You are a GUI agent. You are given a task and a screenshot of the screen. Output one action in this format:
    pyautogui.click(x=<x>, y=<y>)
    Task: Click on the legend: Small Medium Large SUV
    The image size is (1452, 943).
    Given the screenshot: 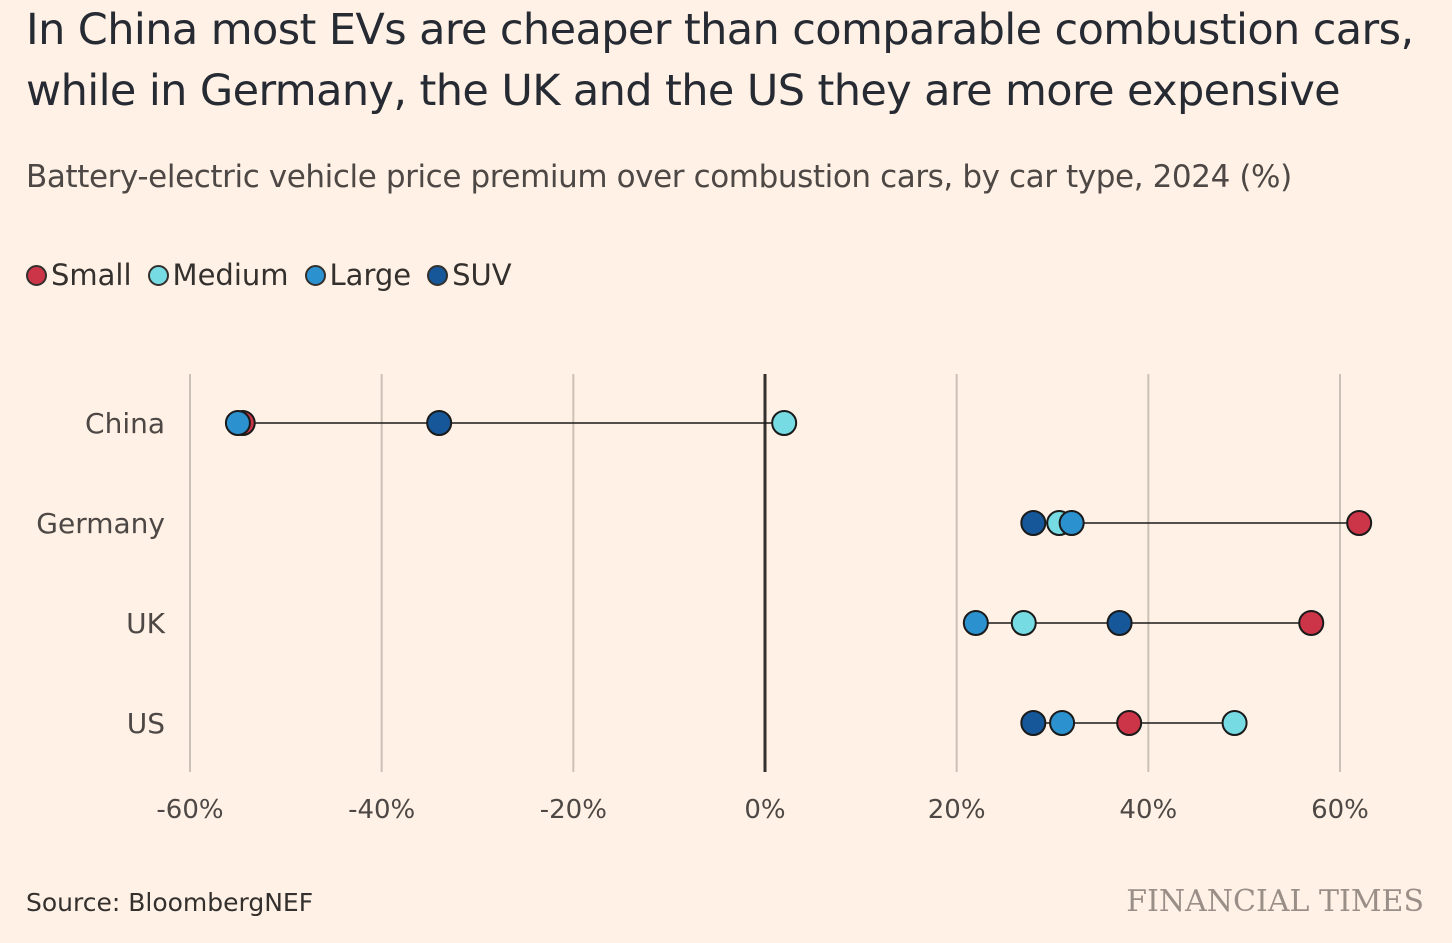 What is the action you would take?
    pyautogui.click(x=277, y=275)
    